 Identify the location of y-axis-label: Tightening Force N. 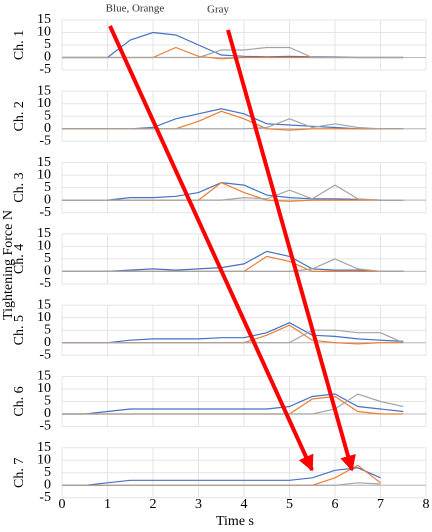
(8, 265).